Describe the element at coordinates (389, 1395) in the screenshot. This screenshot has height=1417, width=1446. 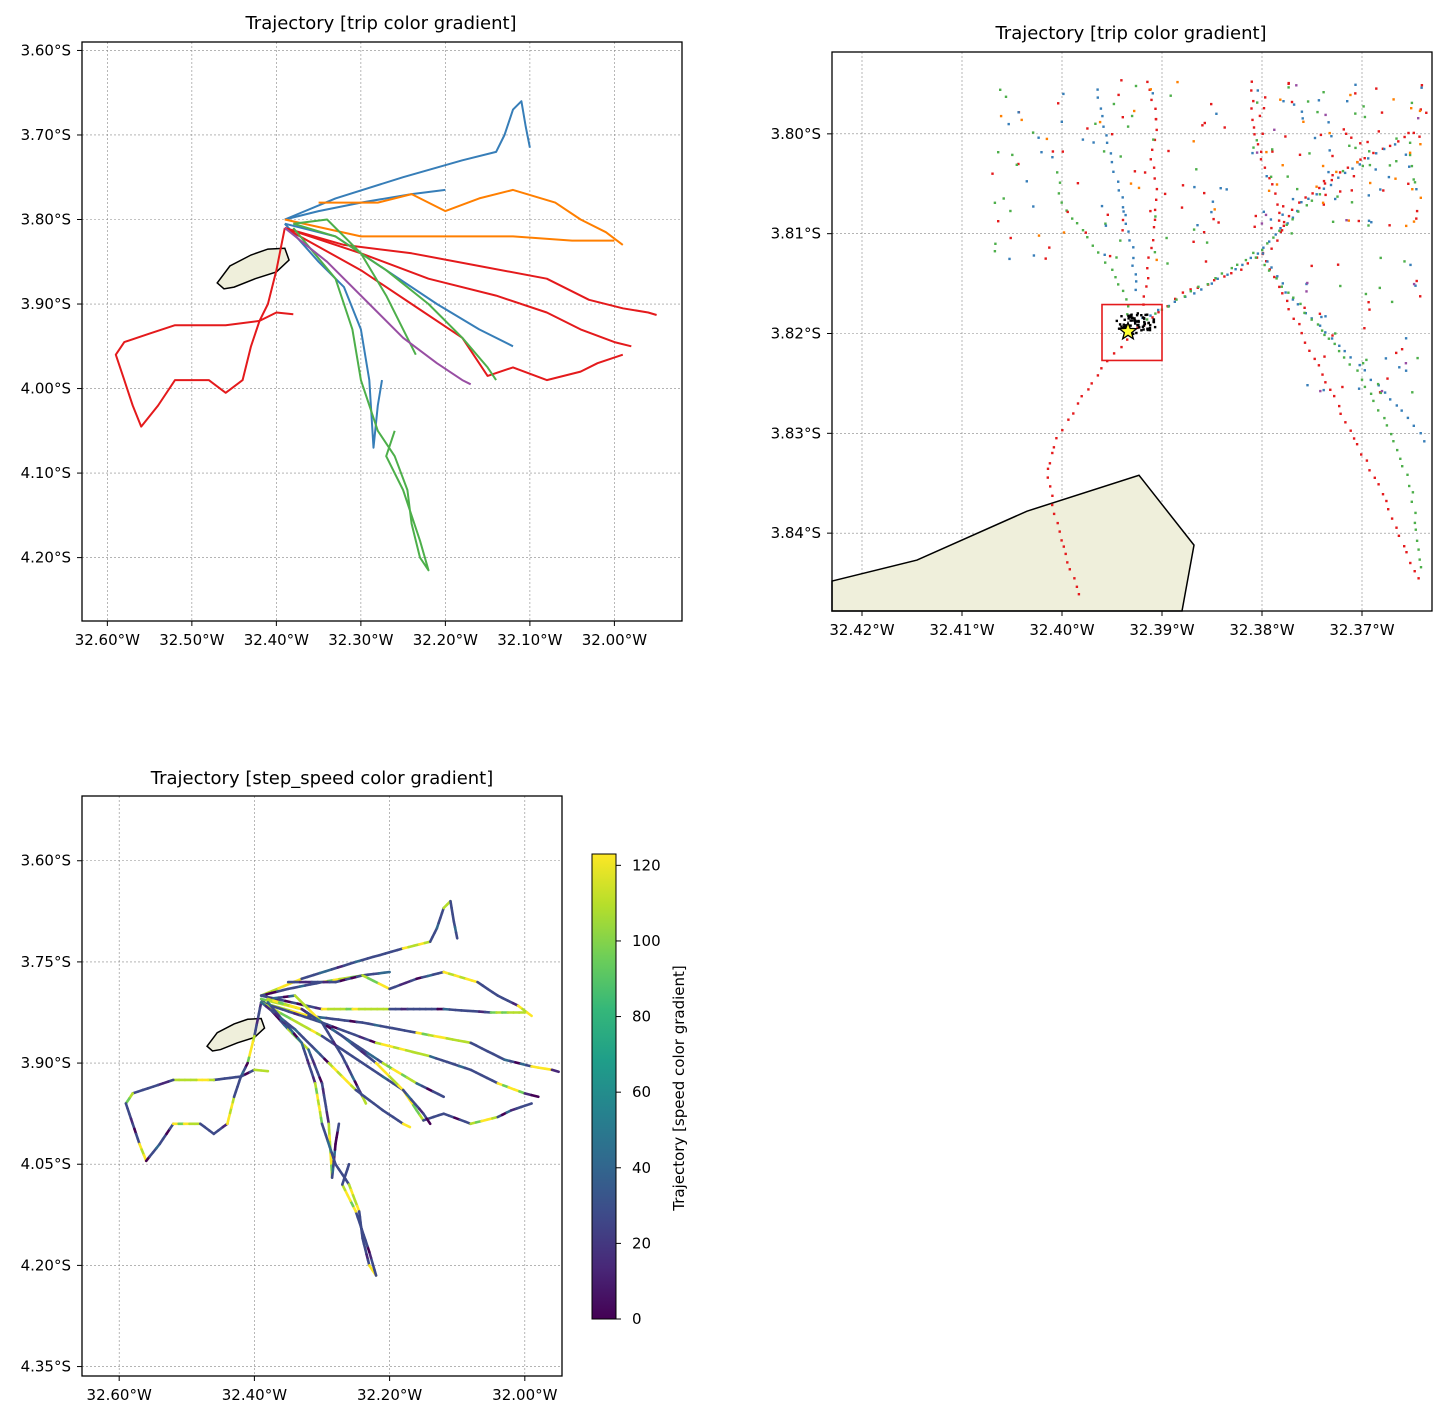
I see `x-tick-label: 32.20°W` at that location.